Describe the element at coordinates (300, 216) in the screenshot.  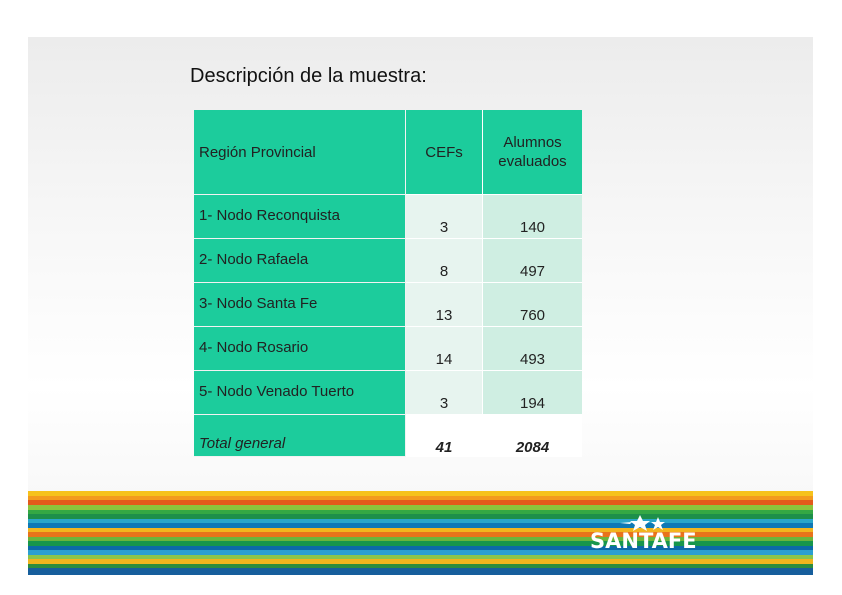
I see `row-region: 1- Nodo Reconquista` at that location.